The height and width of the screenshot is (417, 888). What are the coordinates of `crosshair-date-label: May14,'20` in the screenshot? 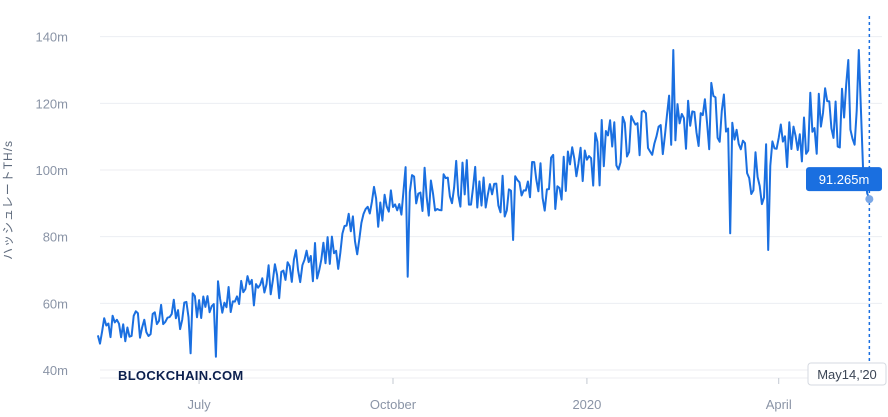 It's located at (847, 374).